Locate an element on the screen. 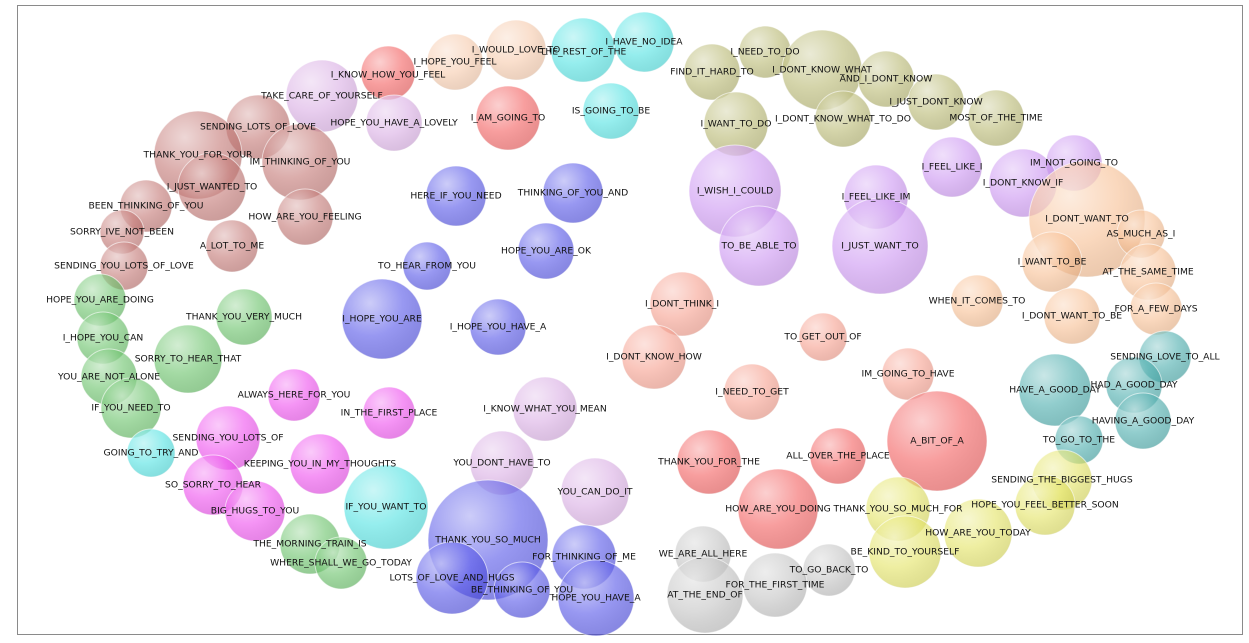  bubble-label-i-want-to-do: I_WANT_TO_DO is located at coordinates (736, 124).